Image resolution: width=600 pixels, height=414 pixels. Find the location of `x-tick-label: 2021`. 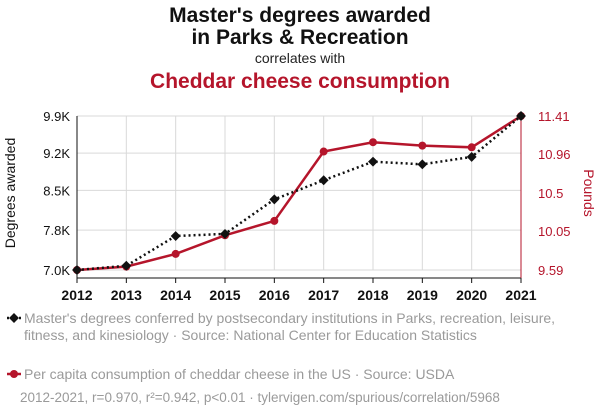

x-tick-label: 2021 is located at coordinates (520, 295).